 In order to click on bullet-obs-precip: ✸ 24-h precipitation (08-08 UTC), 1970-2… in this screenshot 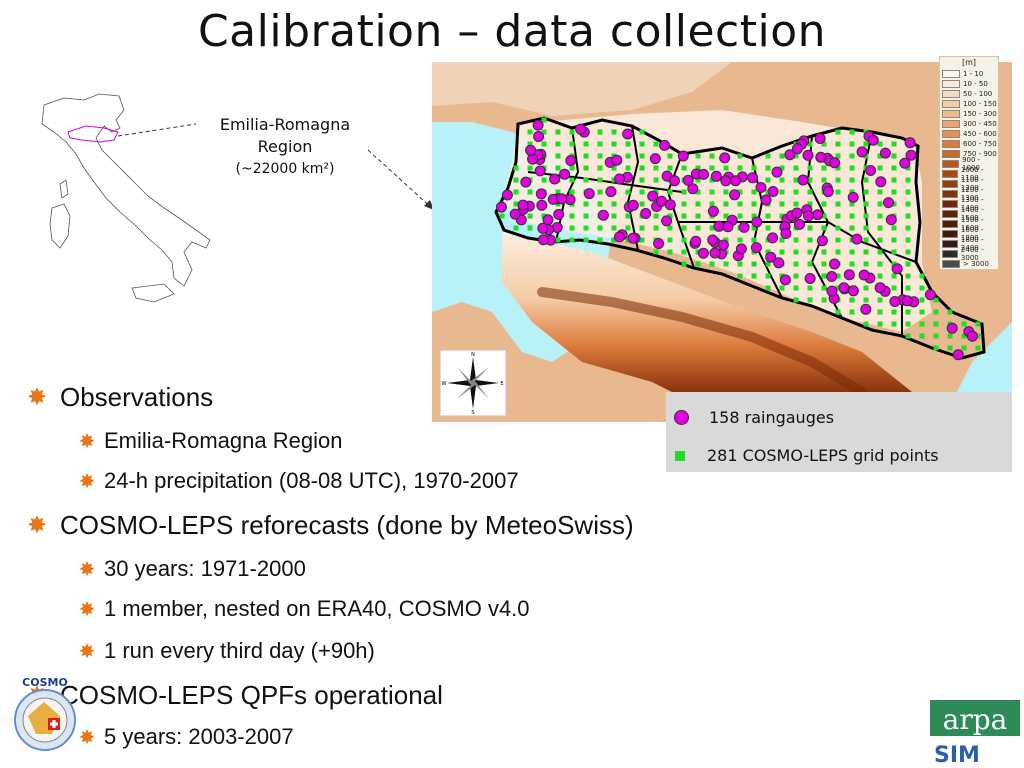, I will do `click(297, 481)`.